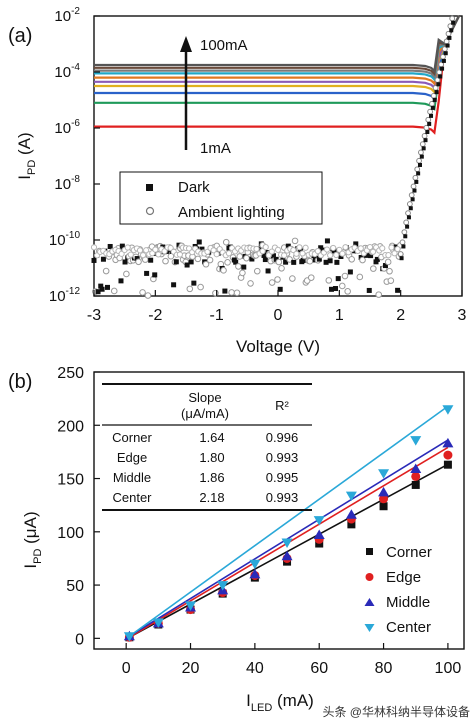  What do you see at coordinates (369, 551) in the screenshot?
I see `legend-marker-corner` at bounding box center [369, 551].